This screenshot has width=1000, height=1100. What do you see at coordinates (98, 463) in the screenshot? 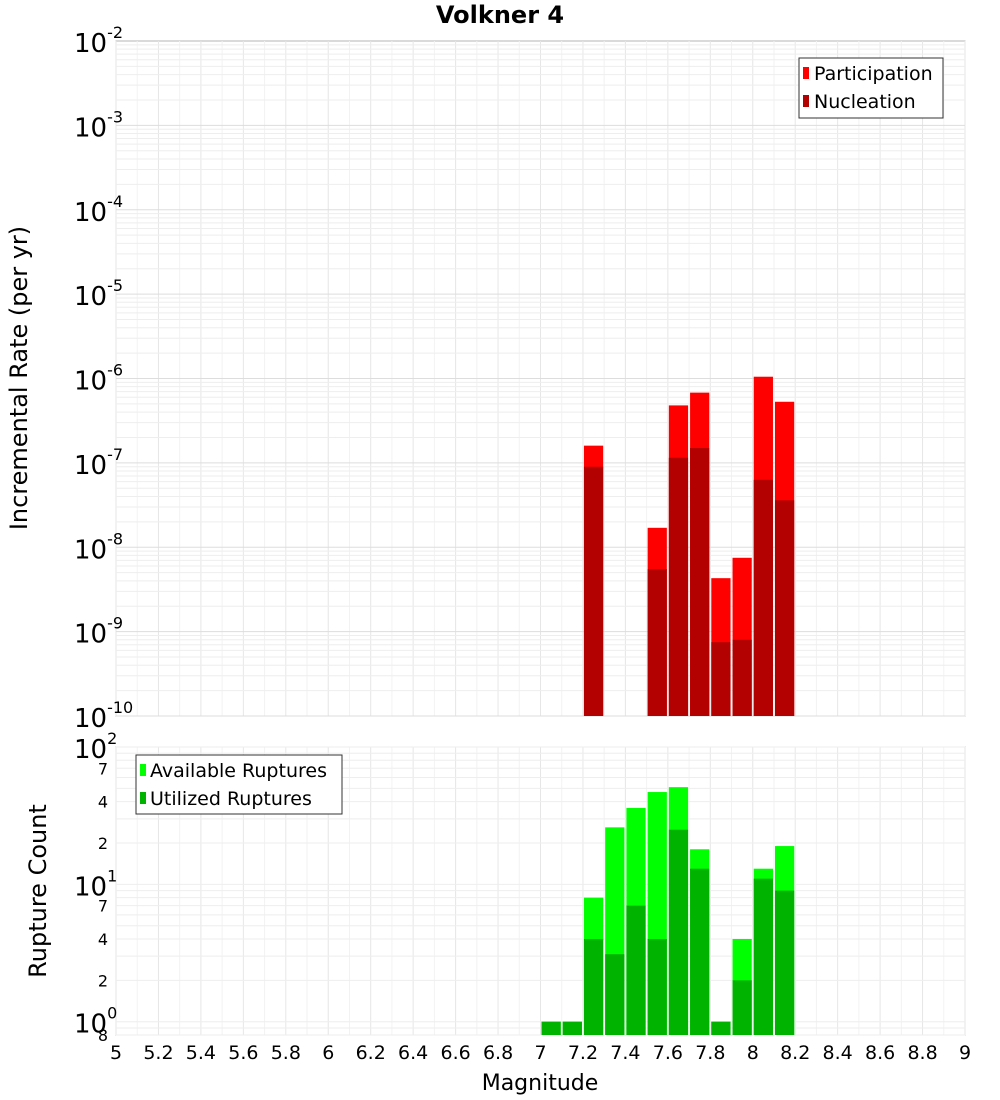
I see `top-y-tick-label: 10⁻⁷` at bounding box center [98, 463].